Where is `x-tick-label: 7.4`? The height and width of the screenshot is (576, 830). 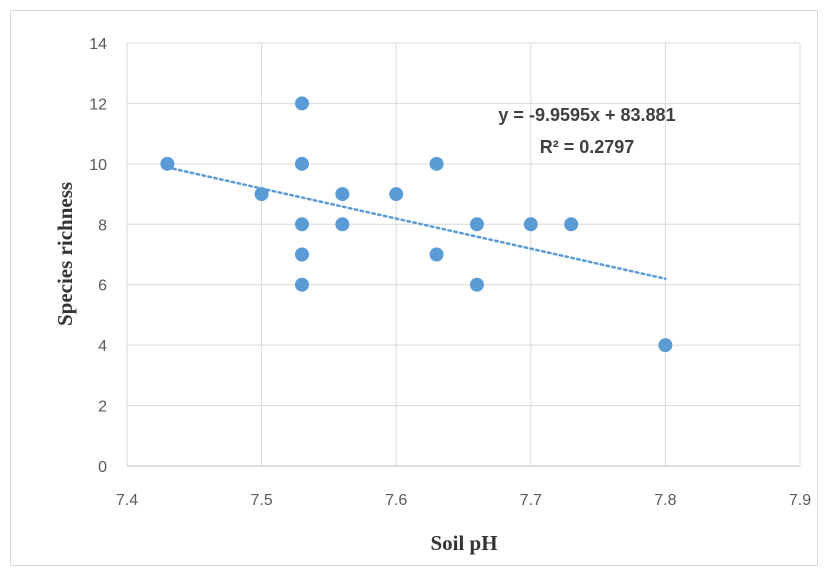
x-tick-label: 7.4 is located at coordinates (127, 500).